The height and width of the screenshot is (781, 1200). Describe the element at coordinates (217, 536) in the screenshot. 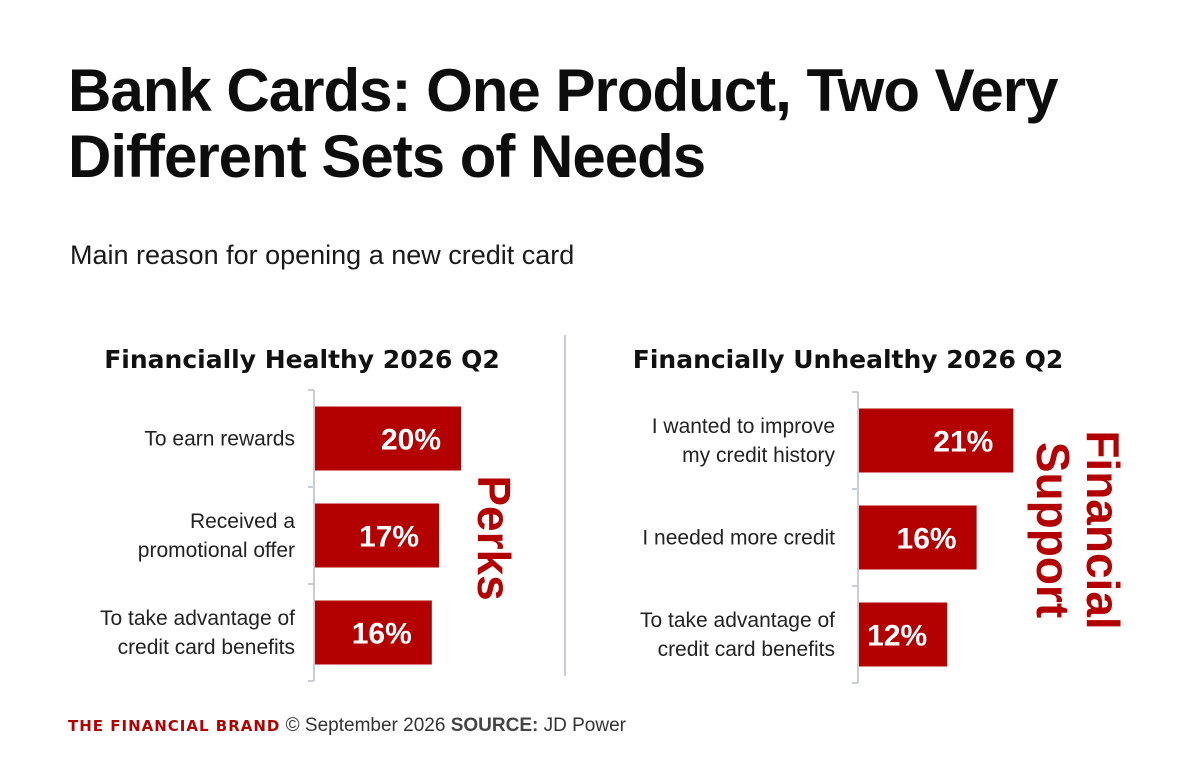

I see `category-label: Received a promotional offer` at that location.